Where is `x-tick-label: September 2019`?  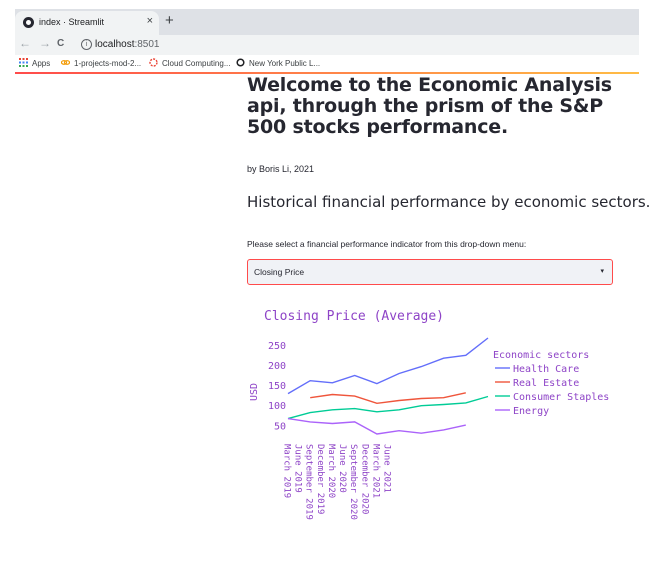 x-tick-label: September 2019 is located at coordinates (309, 482).